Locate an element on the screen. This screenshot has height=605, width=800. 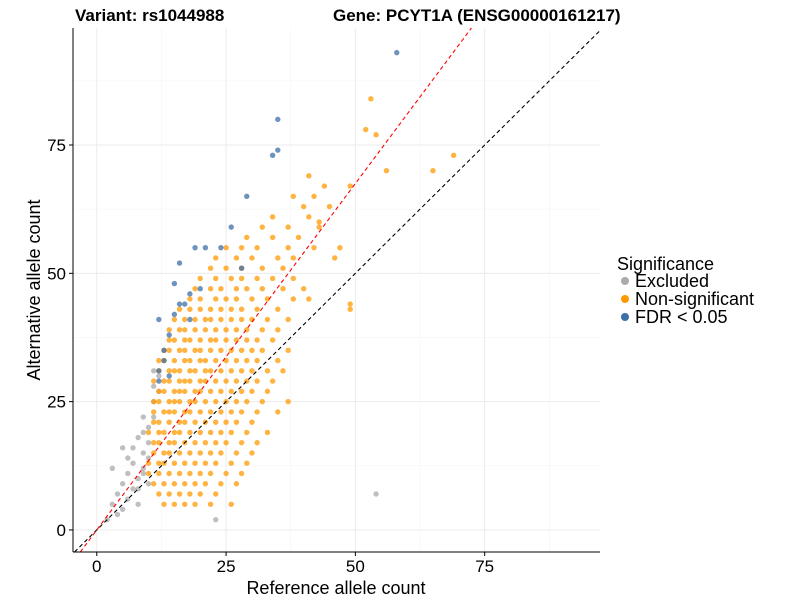
y-axis-label: Alternative allele count is located at coordinates (34, 289).